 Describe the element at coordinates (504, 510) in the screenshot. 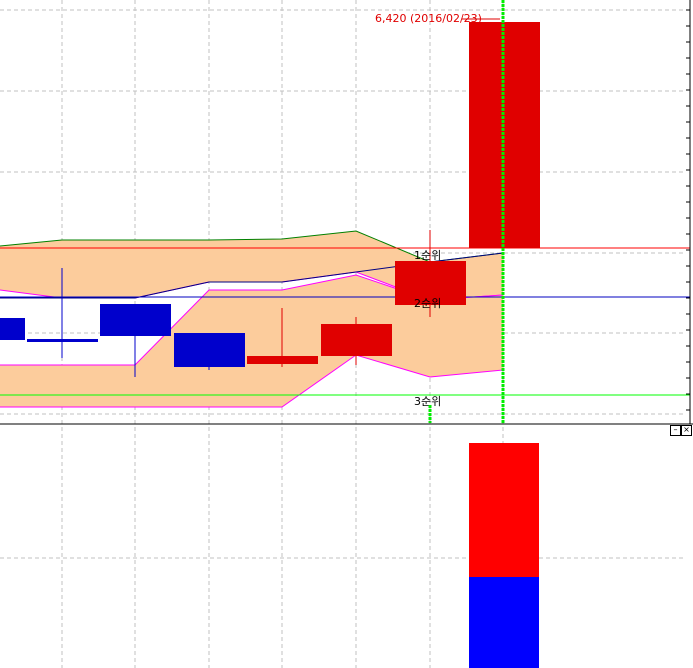

I see `volume-bar-up` at that location.